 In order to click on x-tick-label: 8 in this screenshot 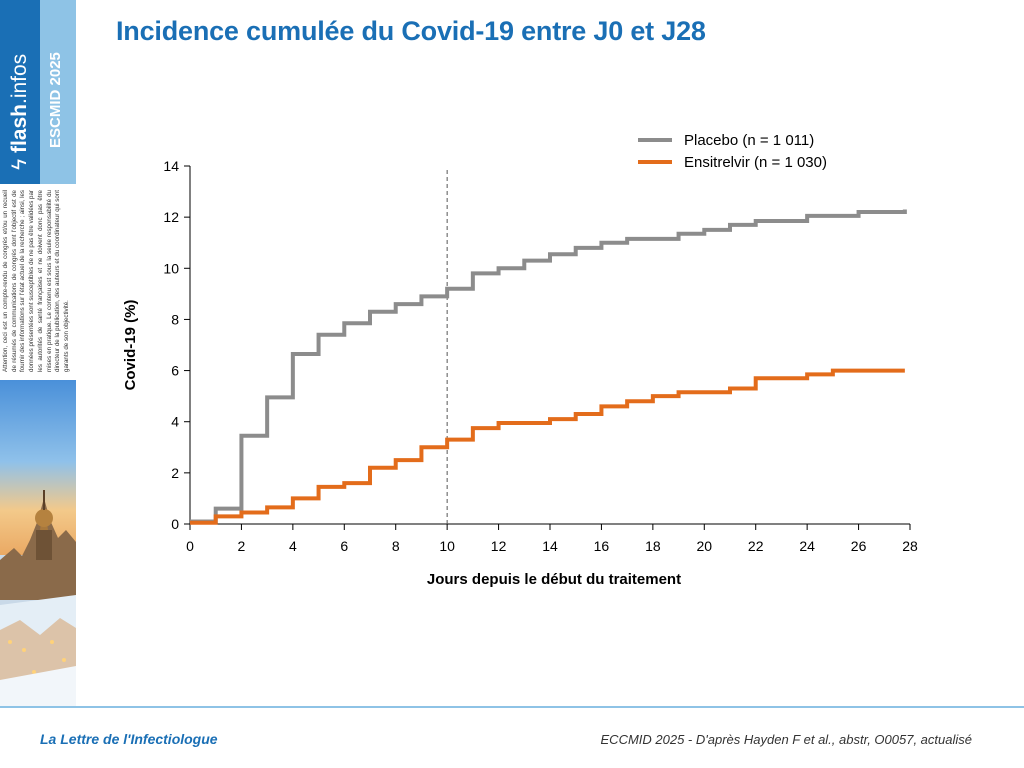, I will do `click(396, 546)`.